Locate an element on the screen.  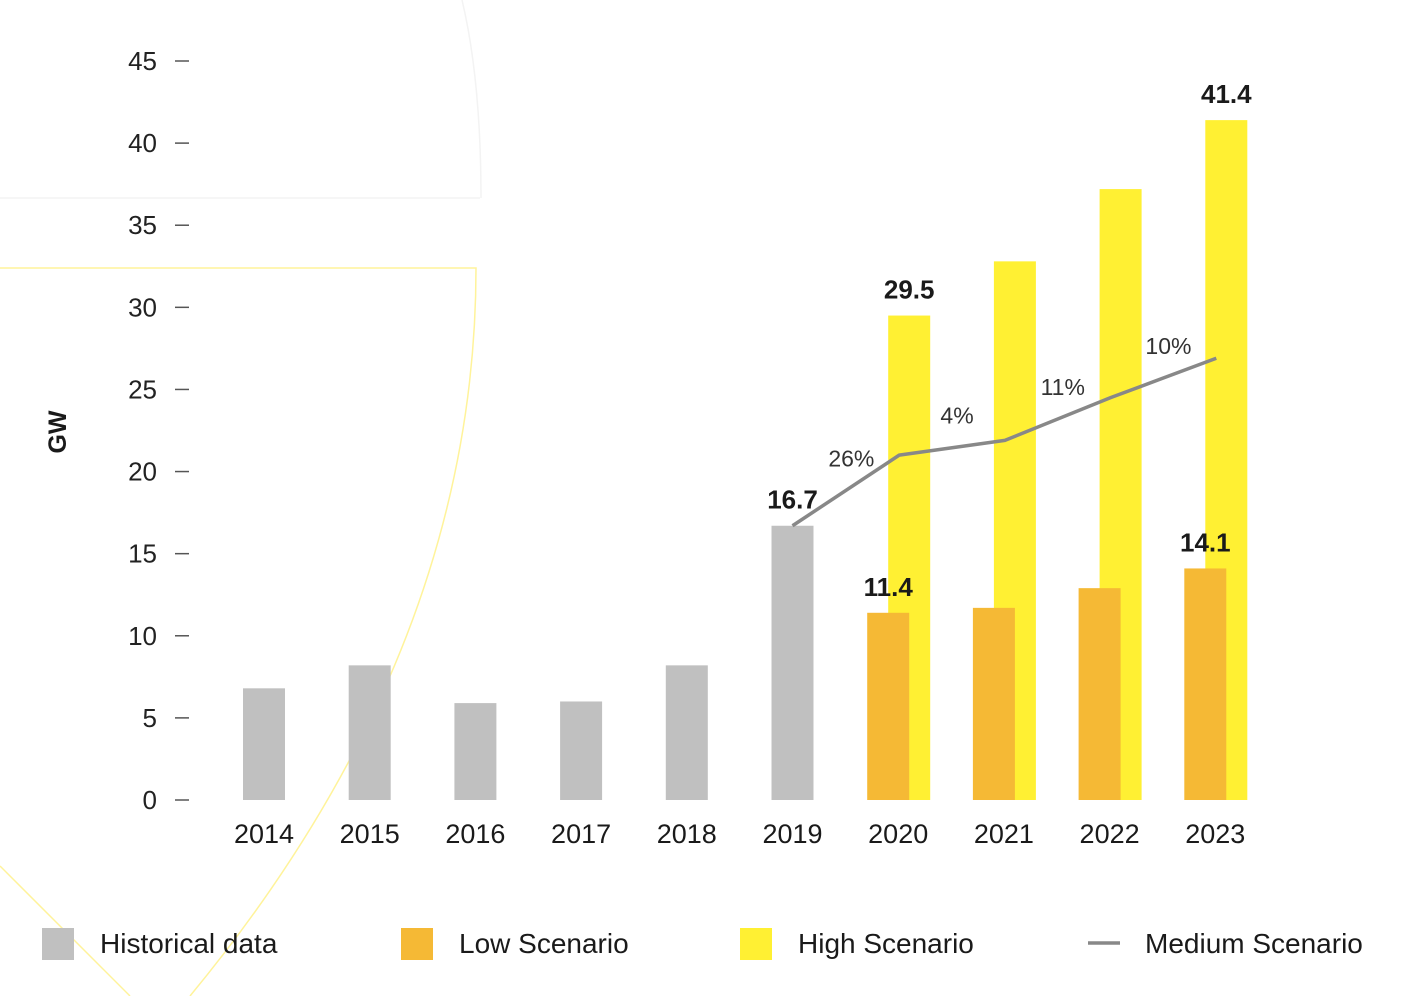
y-tick-label-0: 0 is located at coordinates (150, 800).